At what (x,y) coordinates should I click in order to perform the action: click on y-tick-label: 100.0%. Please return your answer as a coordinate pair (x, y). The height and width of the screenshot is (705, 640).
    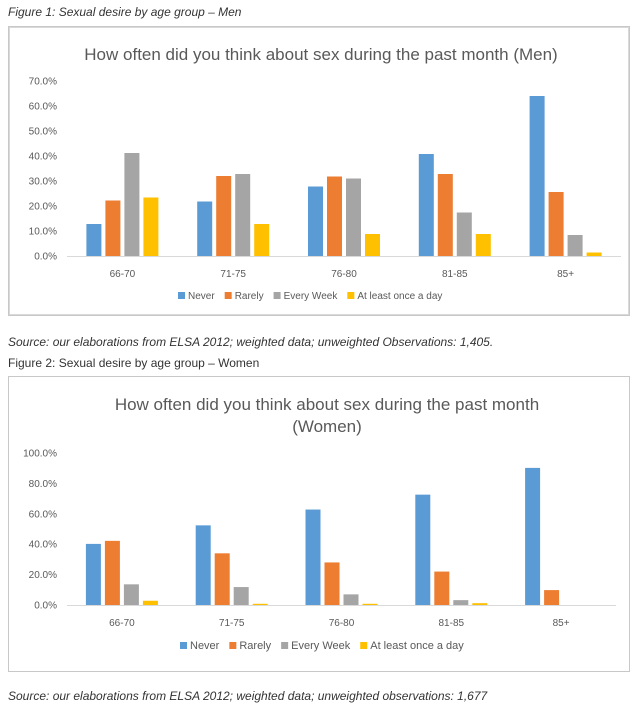
    Looking at the image, I should click on (40, 454).